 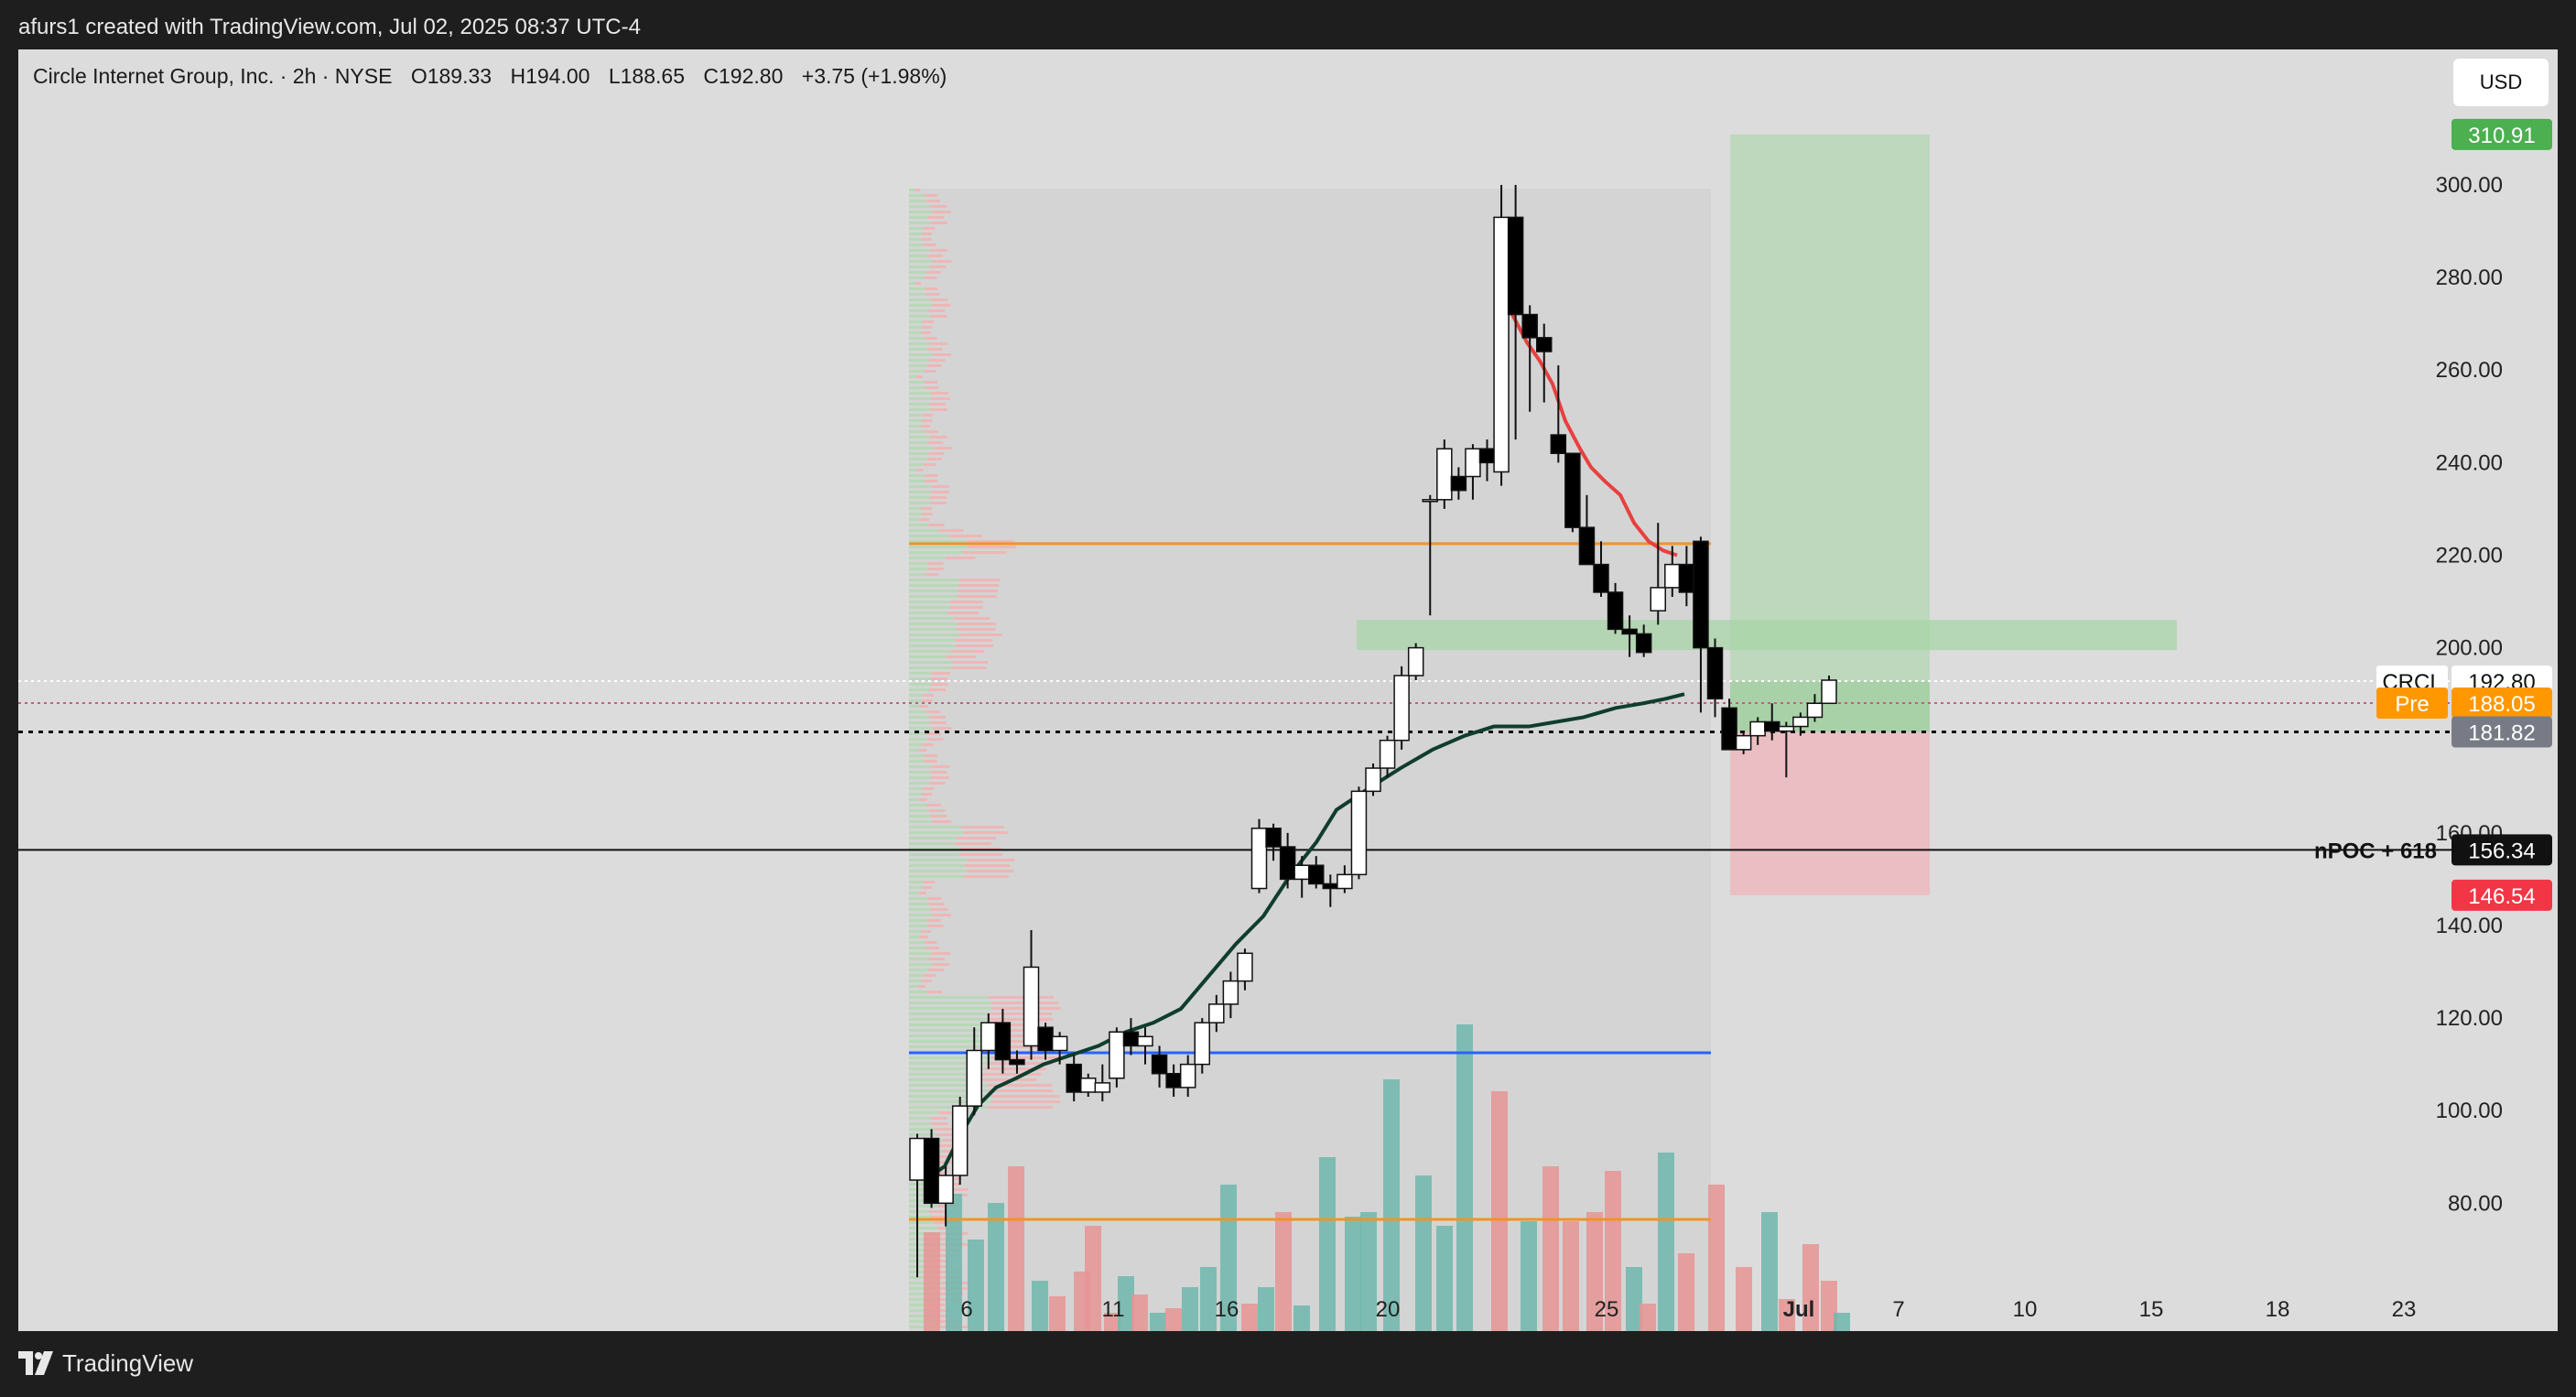 What do you see at coordinates (2469, 926) in the screenshot?
I see `price-tick-label: 140.00` at bounding box center [2469, 926].